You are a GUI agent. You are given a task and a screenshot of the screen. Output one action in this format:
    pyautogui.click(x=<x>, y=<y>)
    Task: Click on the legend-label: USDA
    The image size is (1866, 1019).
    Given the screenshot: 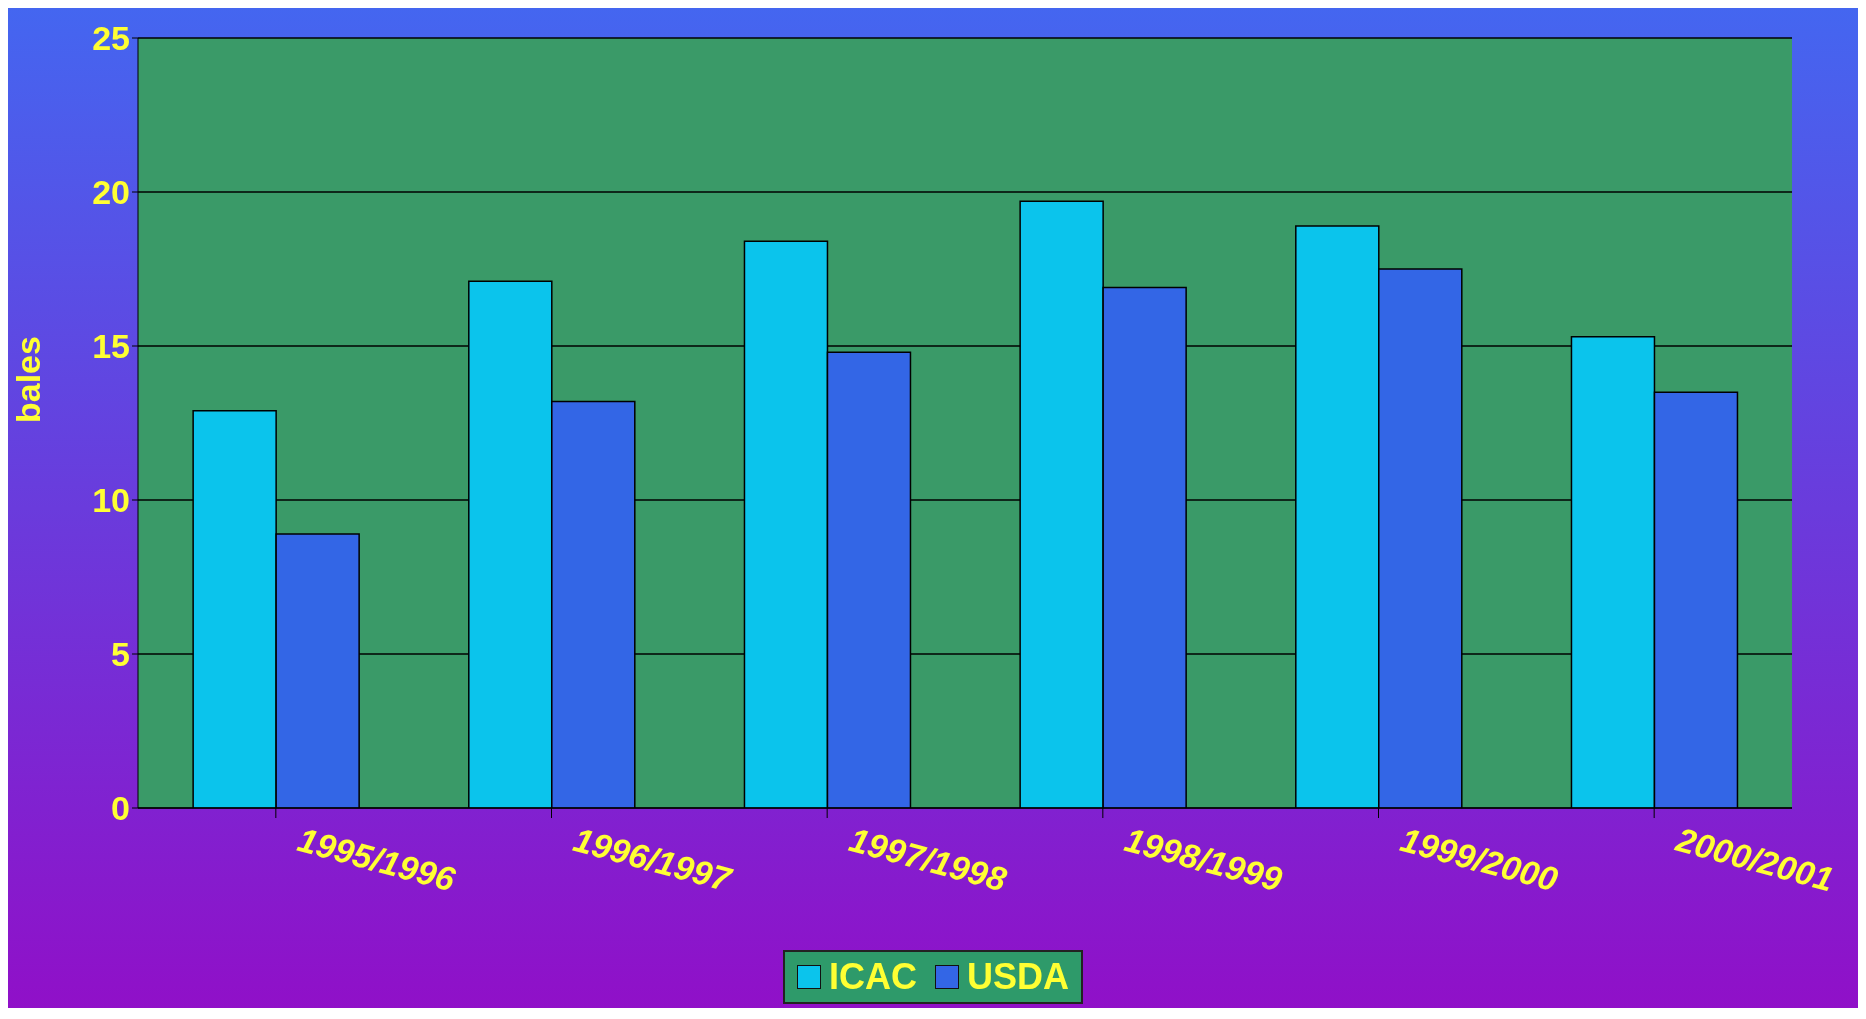 What is the action you would take?
    pyautogui.click(x=1017, y=977)
    